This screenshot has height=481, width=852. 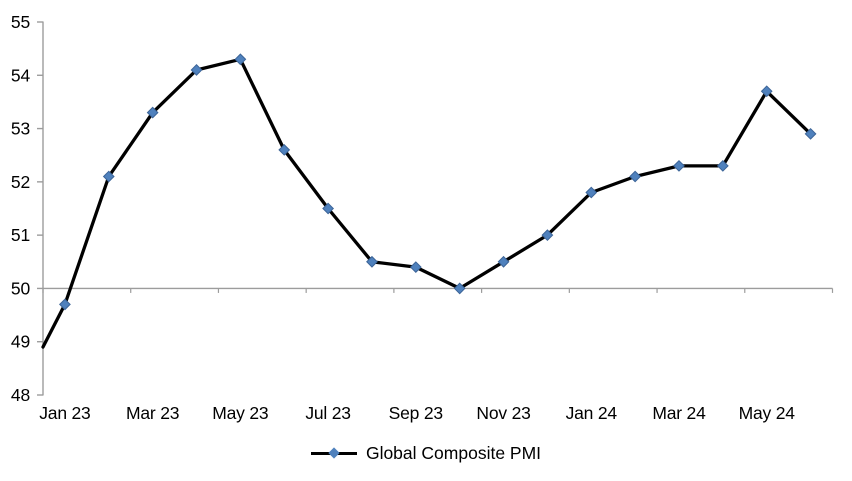 What do you see at coordinates (592, 413) in the screenshot?
I see `x-tick-label: Jan 24` at bounding box center [592, 413].